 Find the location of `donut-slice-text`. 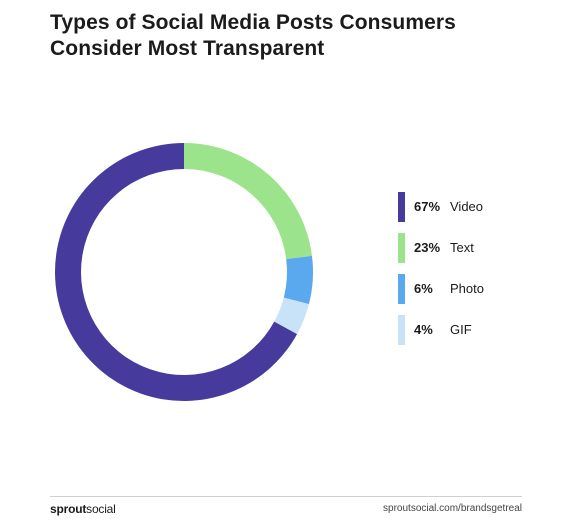

donut-slice-text is located at coordinates (248, 201).